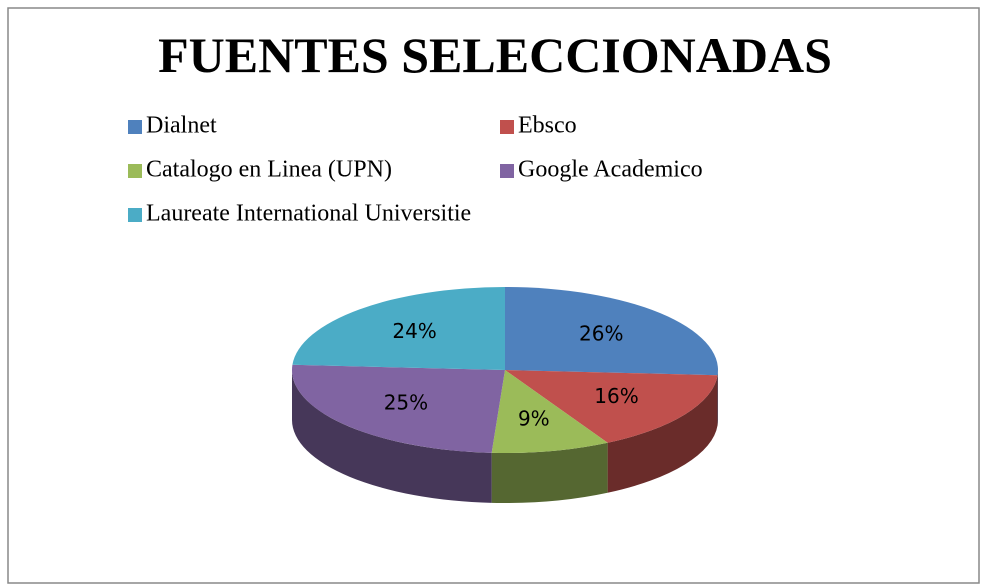 The image size is (987, 587). I want to click on legend-label: Laureate International Universitie, so click(308, 214).